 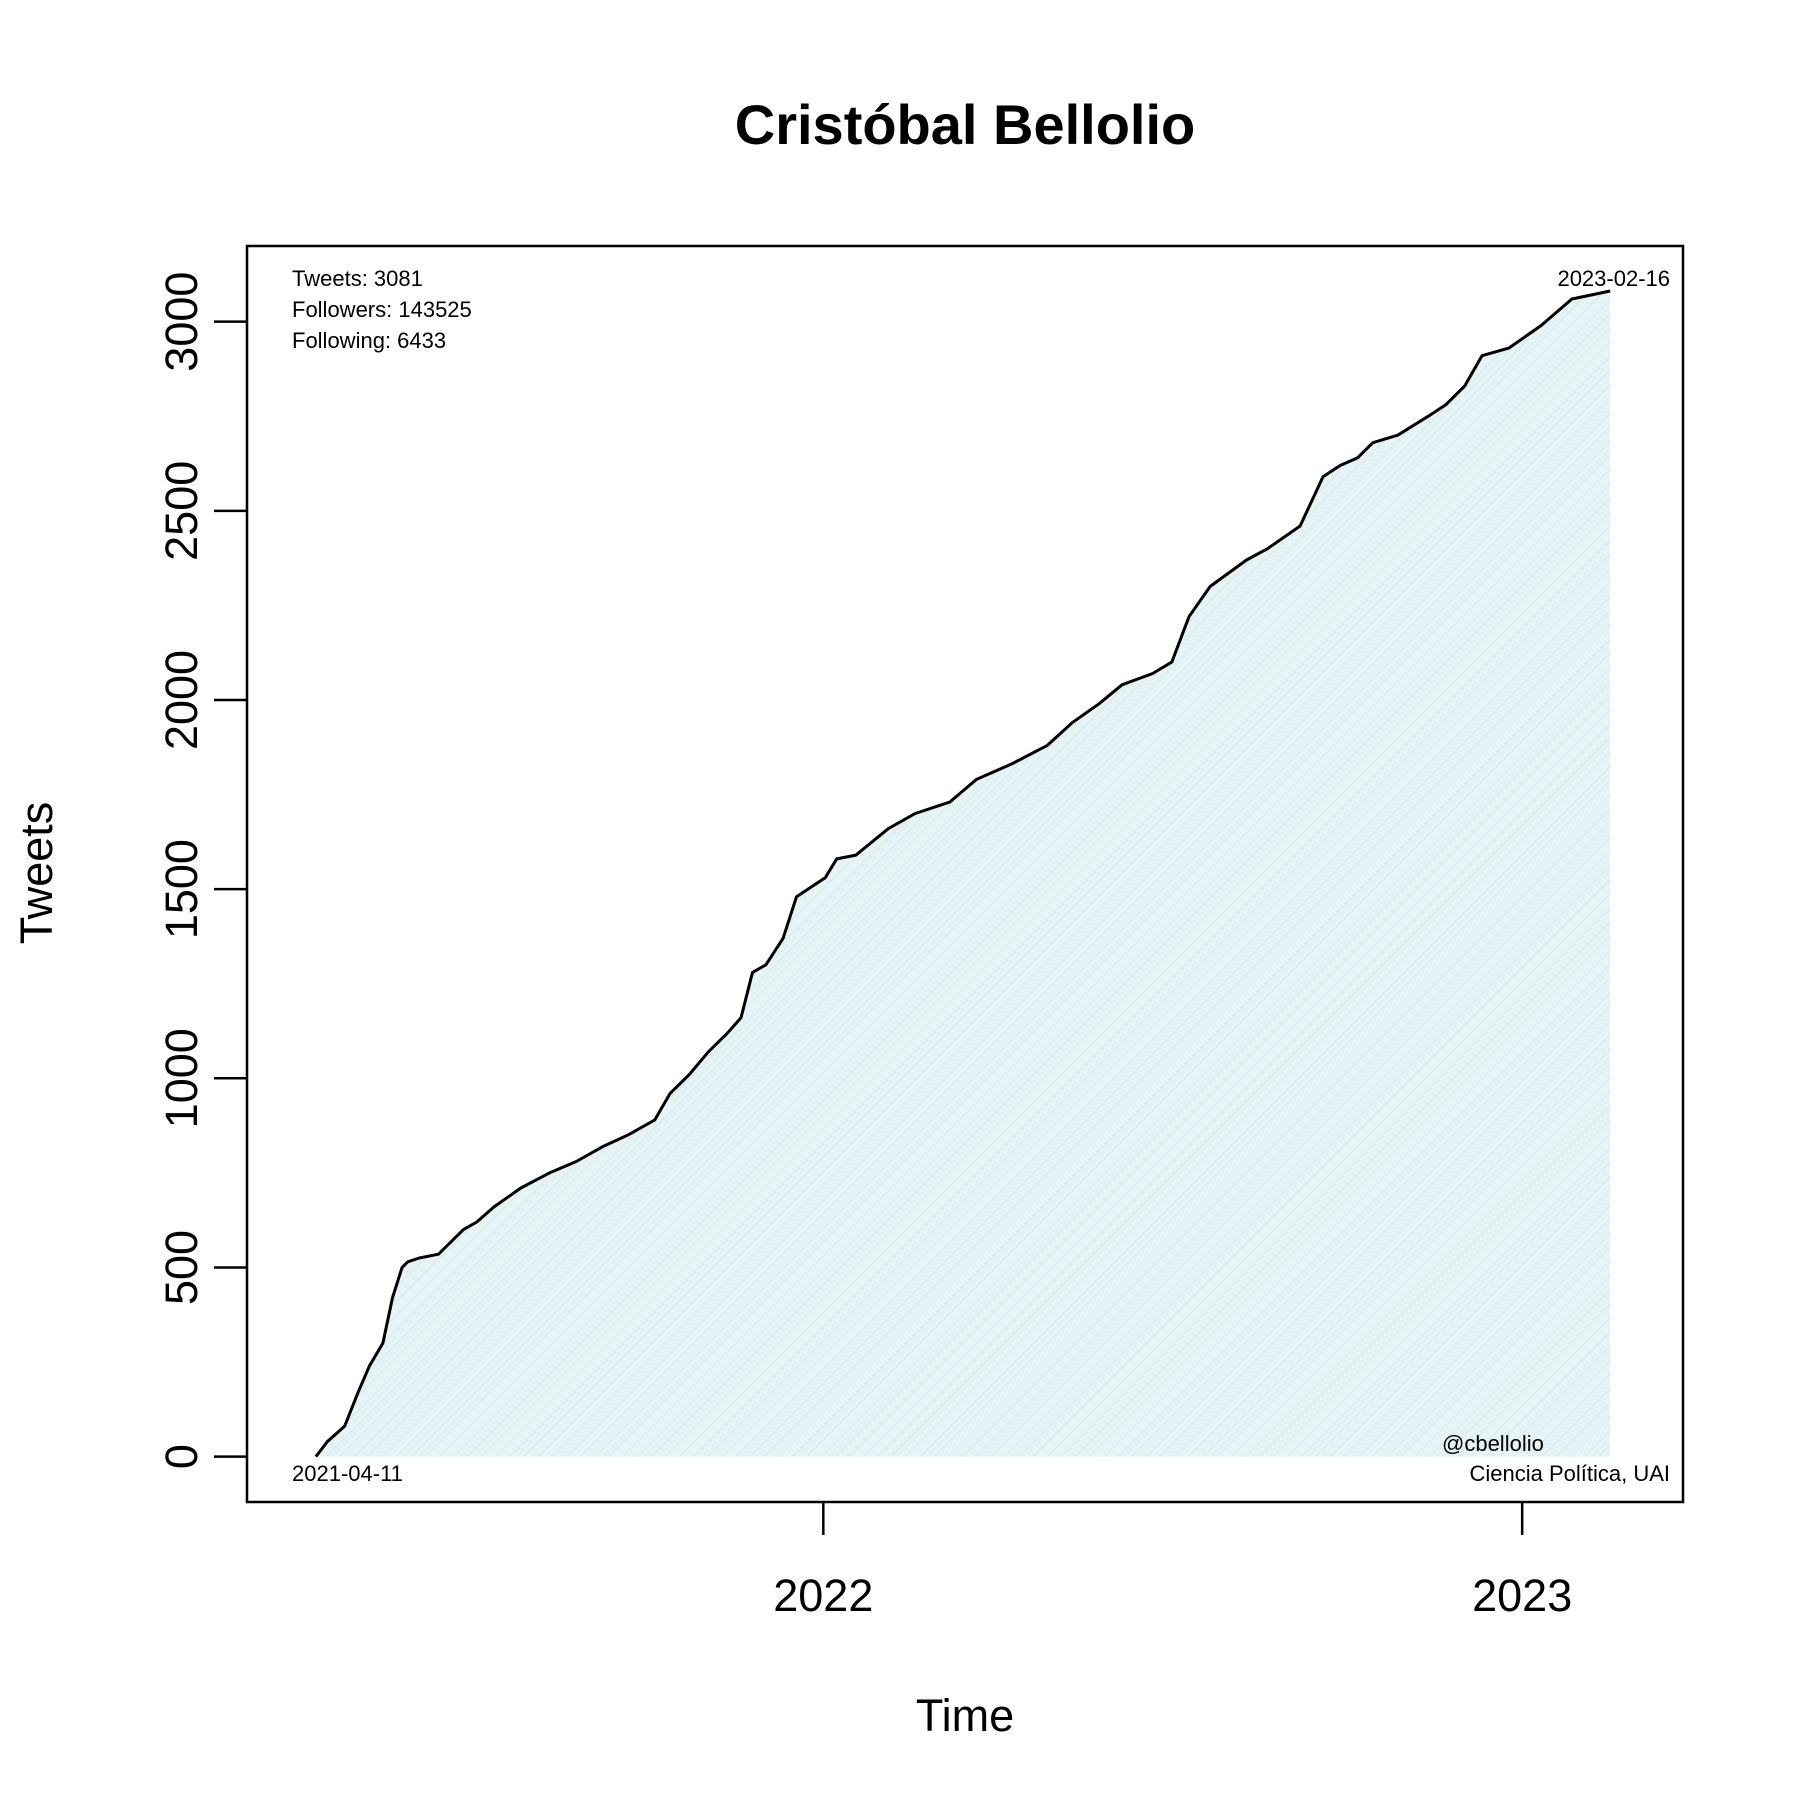 What do you see at coordinates (1493, 1443) in the screenshot?
I see `handle-annotation: @cbellolio` at bounding box center [1493, 1443].